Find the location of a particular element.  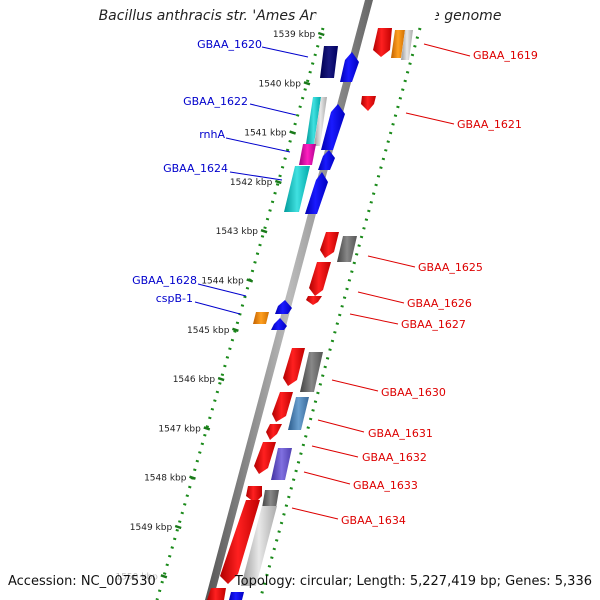

gene-arrow-large-red is located at coordinates (240, 542).